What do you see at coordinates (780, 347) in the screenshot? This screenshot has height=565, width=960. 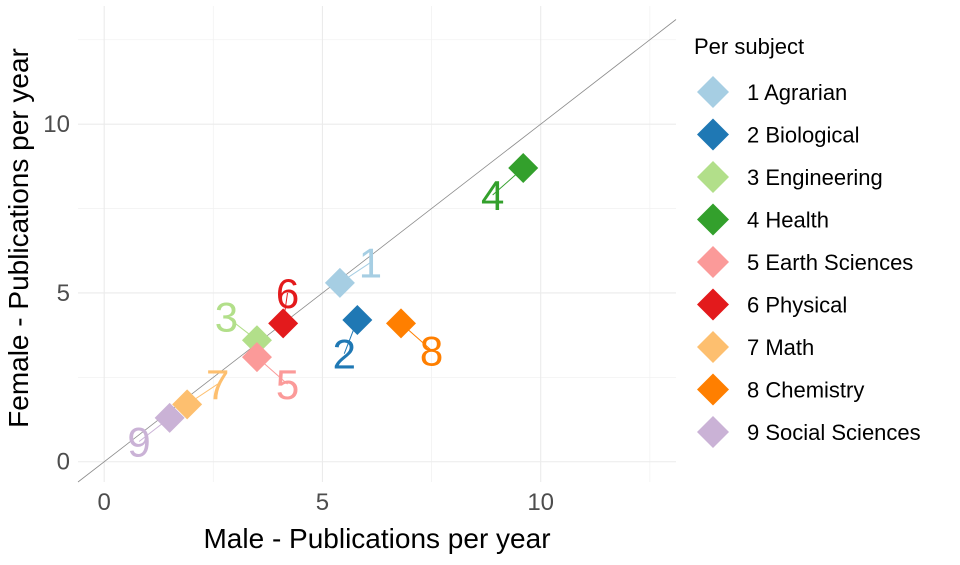 I see `legend-label-7: 7 Math` at bounding box center [780, 347].